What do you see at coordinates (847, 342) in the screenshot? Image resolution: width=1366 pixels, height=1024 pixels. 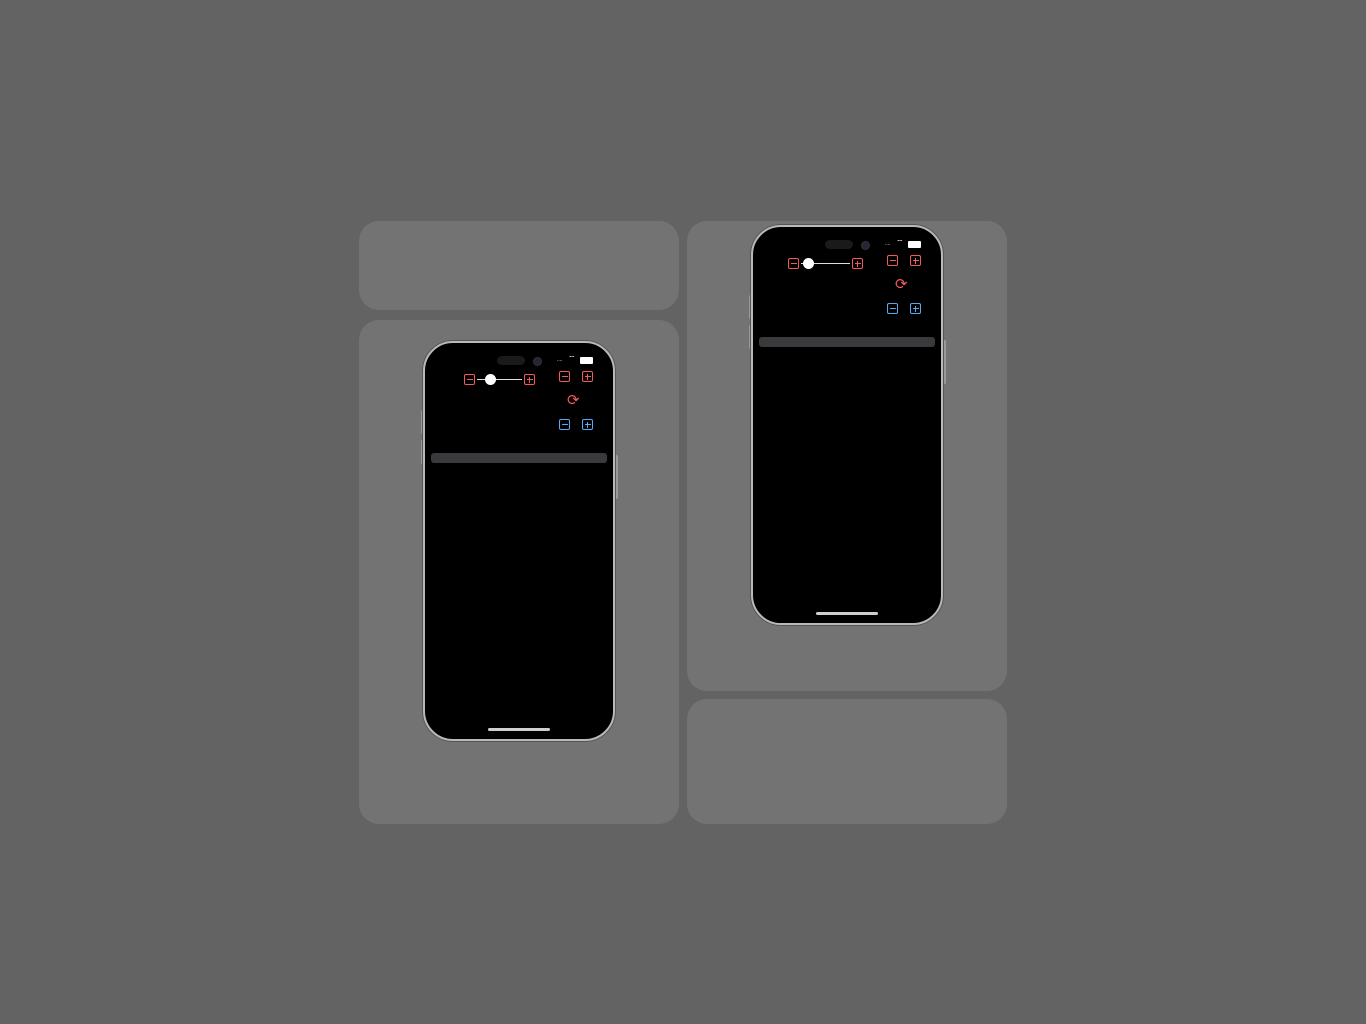 I see `phone2-range-selector` at bounding box center [847, 342].